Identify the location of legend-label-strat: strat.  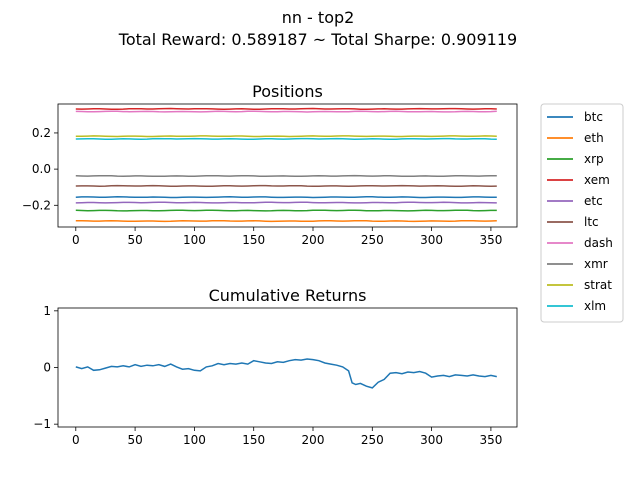
(598, 285).